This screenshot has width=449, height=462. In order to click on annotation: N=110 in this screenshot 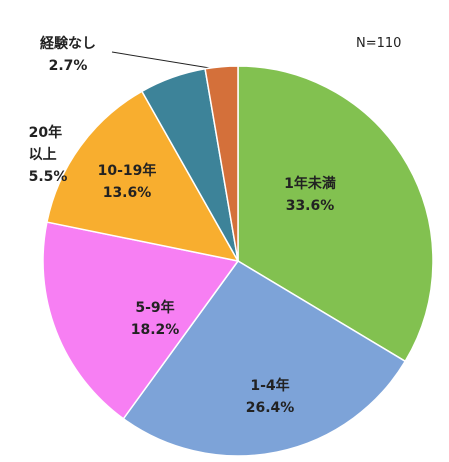, I will do `click(379, 43)`.